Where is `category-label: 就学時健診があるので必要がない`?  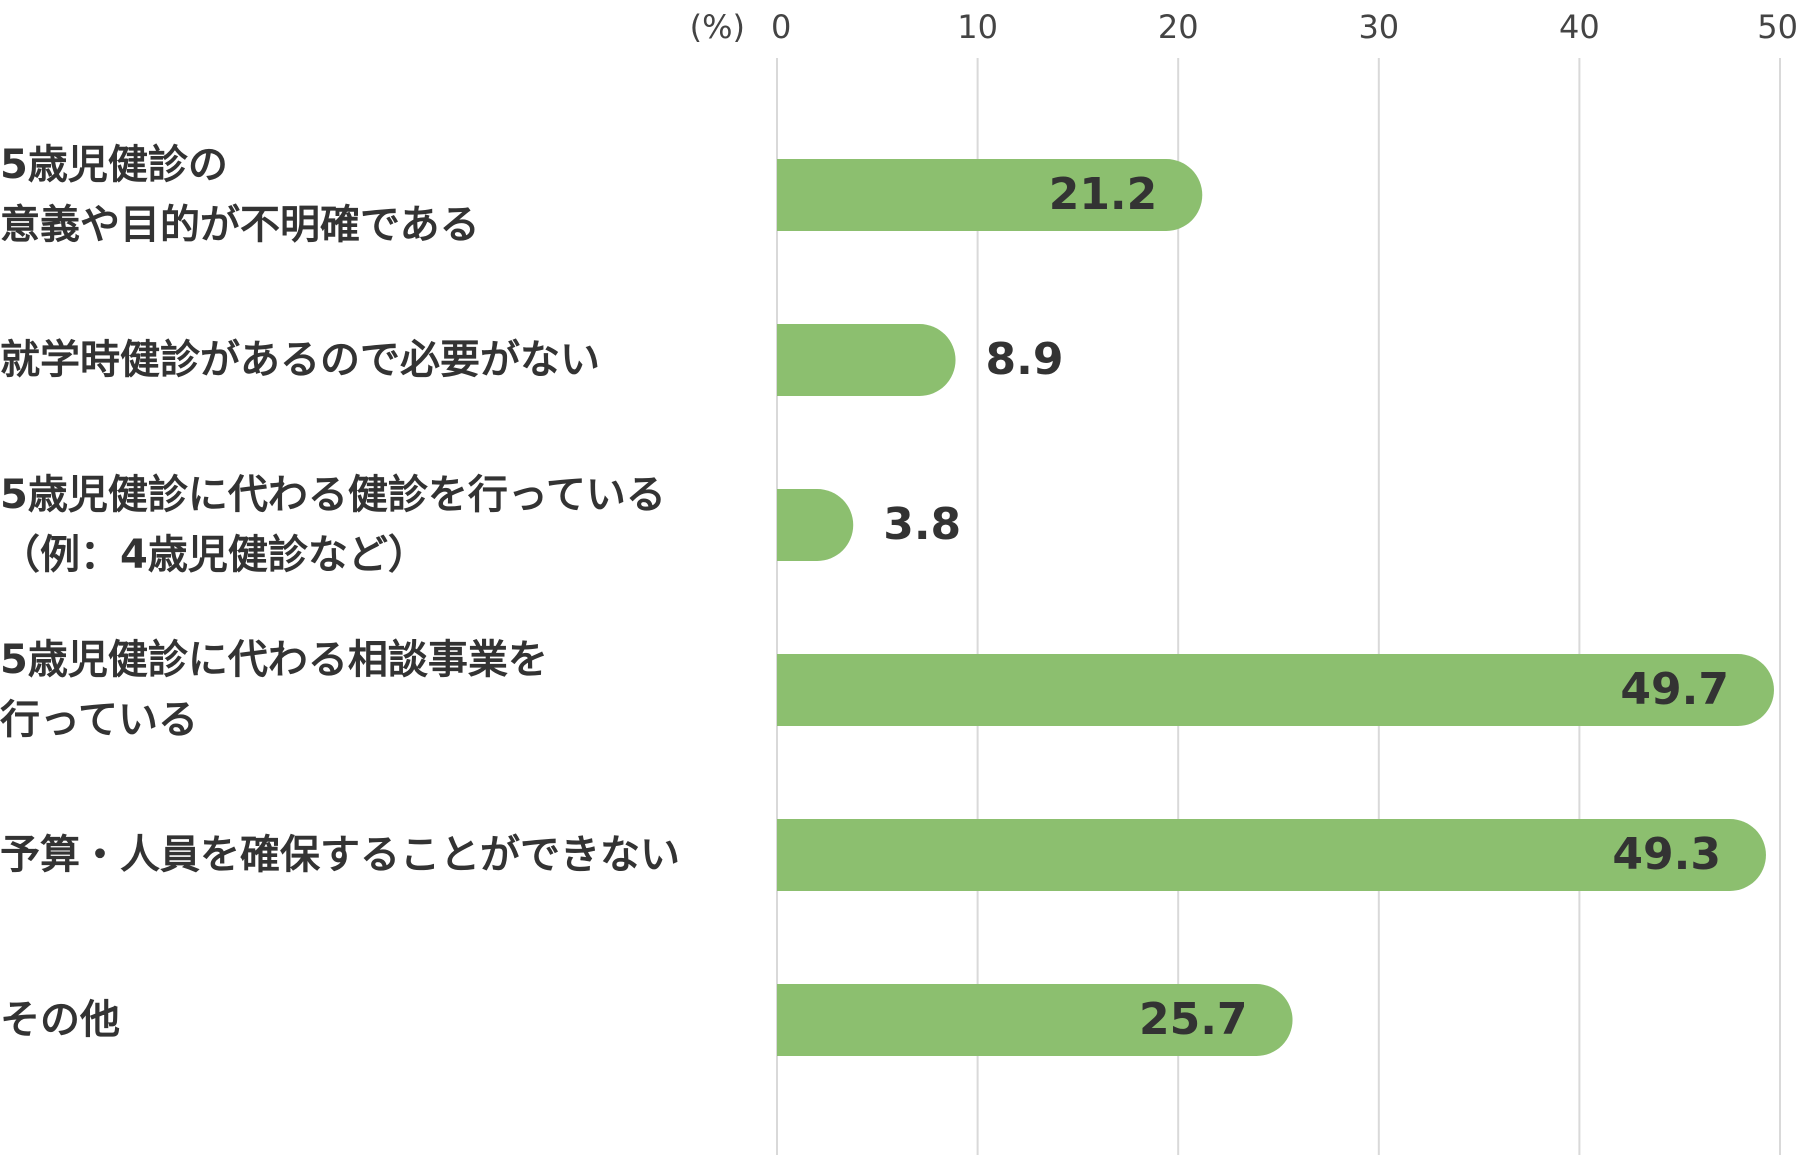
category-label: 就学時健診があるので必要がない is located at coordinates (300, 360).